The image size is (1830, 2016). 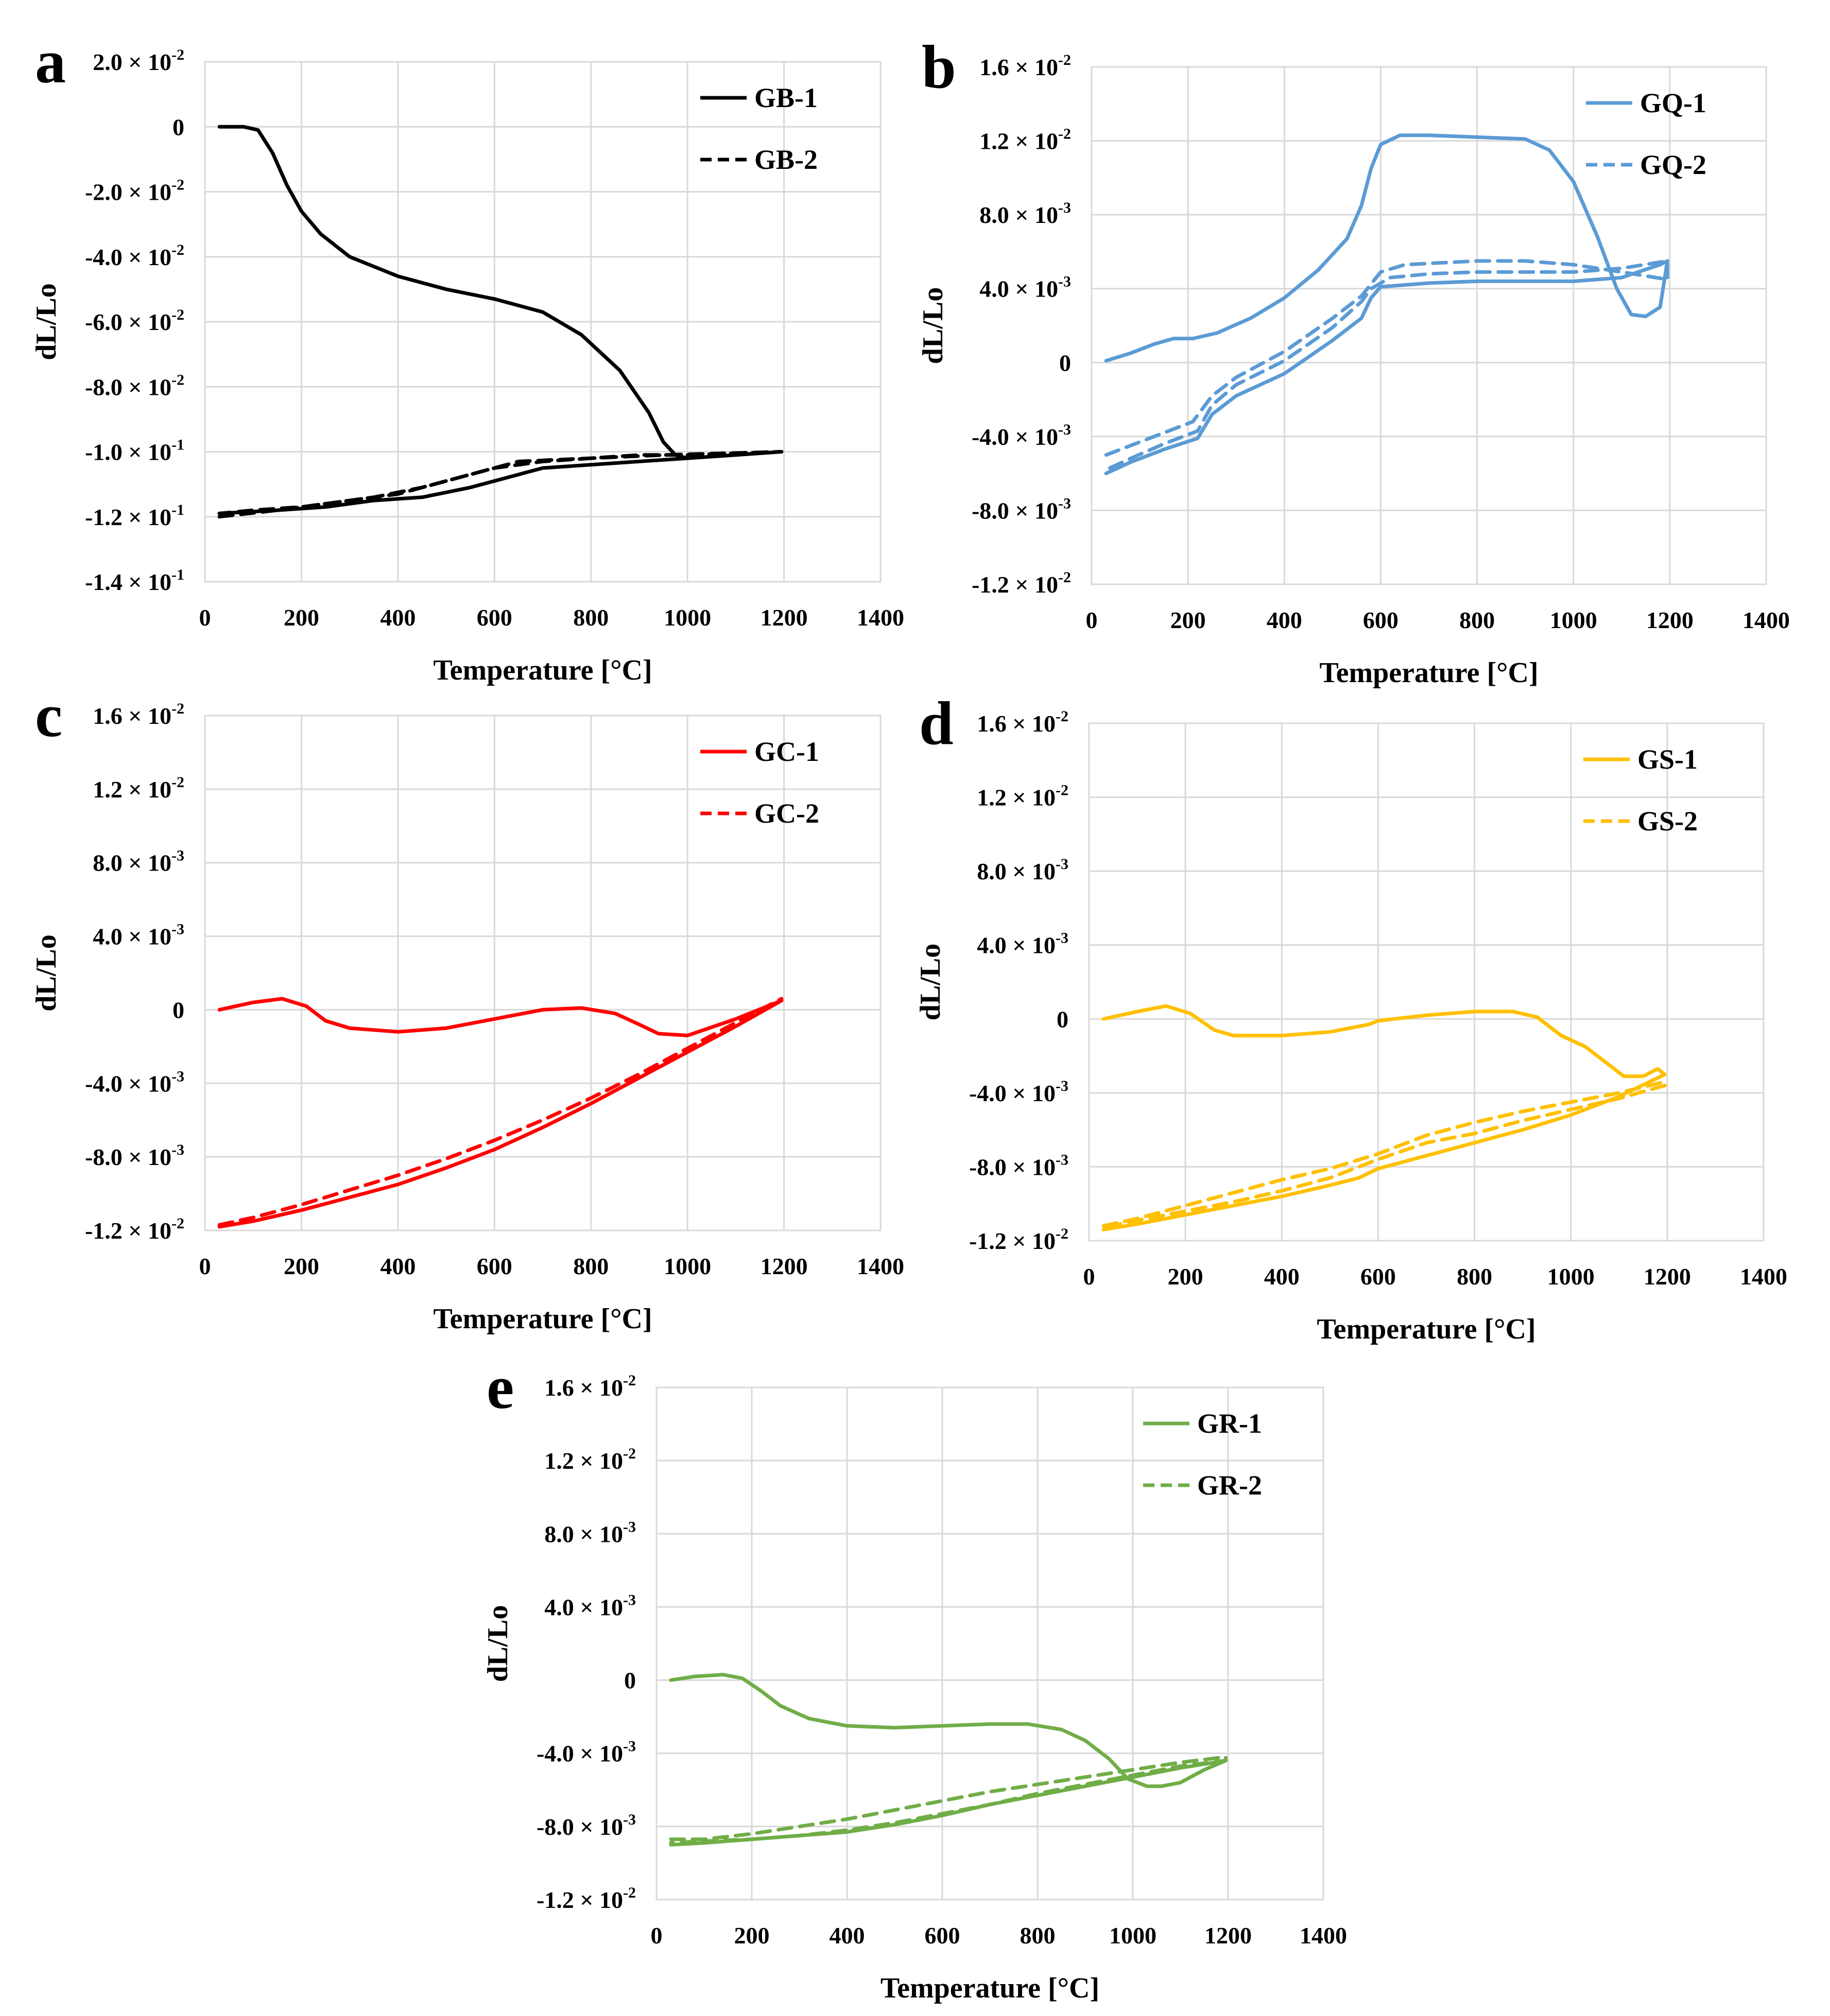 What do you see at coordinates (990, 1643) in the screenshot?
I see `plot-area-e` at bounding box center [990, 1643].